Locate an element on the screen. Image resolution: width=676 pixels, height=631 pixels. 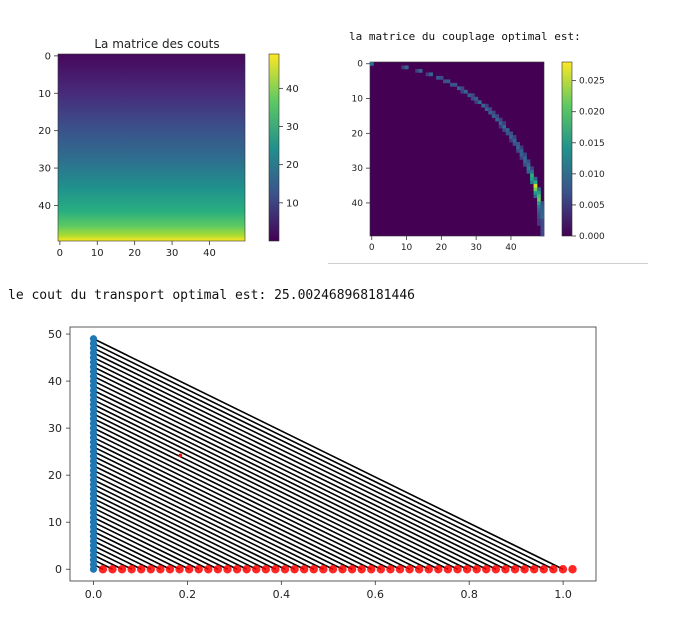
coupling-cbar-tick-label: 0.000 is located at coordinates (592, 237).